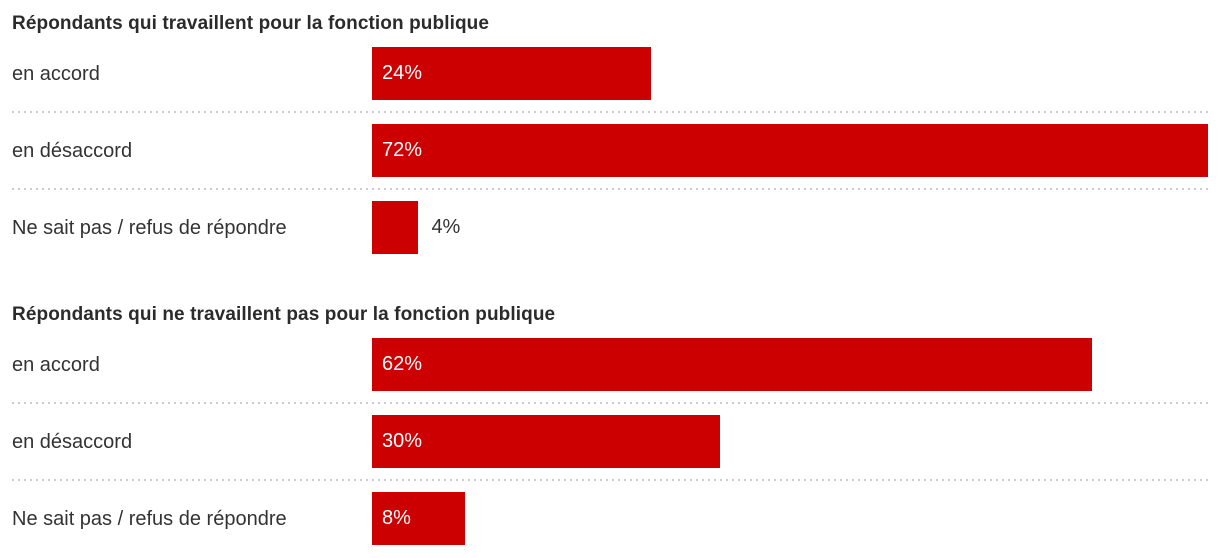 The width and height of the screenshot is (1220, 558). Describe the element at coordinates (402, 150) in the screenshot. I see `bar-value-label: 72%` at that location.